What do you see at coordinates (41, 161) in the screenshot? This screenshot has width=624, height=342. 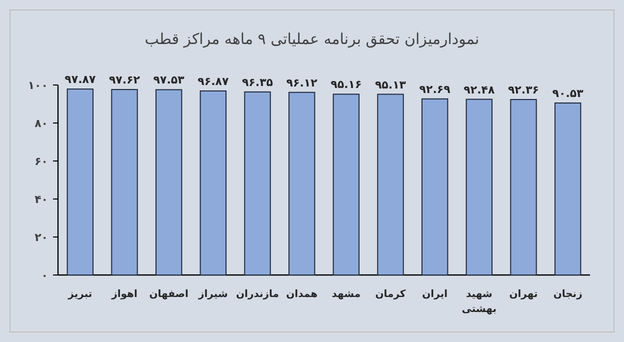 I see `ytick: ۶۰` at bounding box center [41, 161].